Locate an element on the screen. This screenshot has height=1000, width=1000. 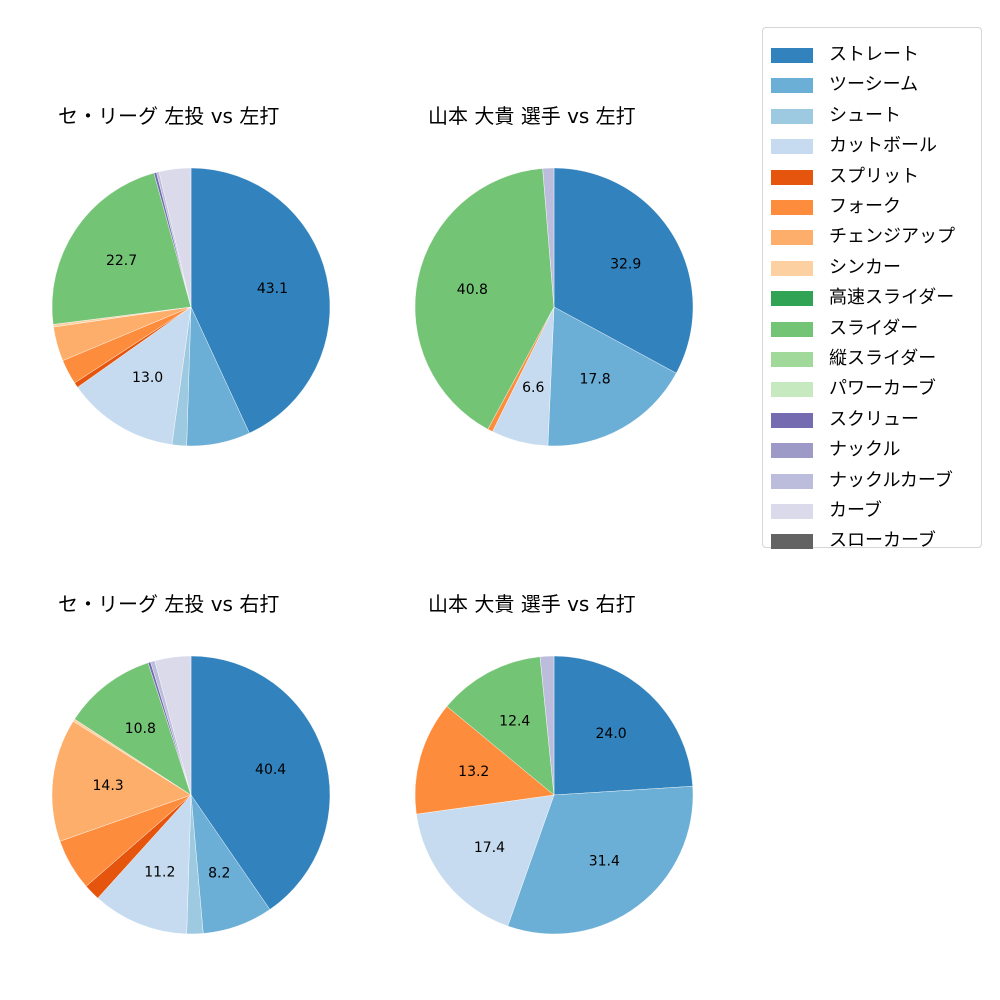
legend-item: ナックルカーブ is located at coordinates (872, 481).